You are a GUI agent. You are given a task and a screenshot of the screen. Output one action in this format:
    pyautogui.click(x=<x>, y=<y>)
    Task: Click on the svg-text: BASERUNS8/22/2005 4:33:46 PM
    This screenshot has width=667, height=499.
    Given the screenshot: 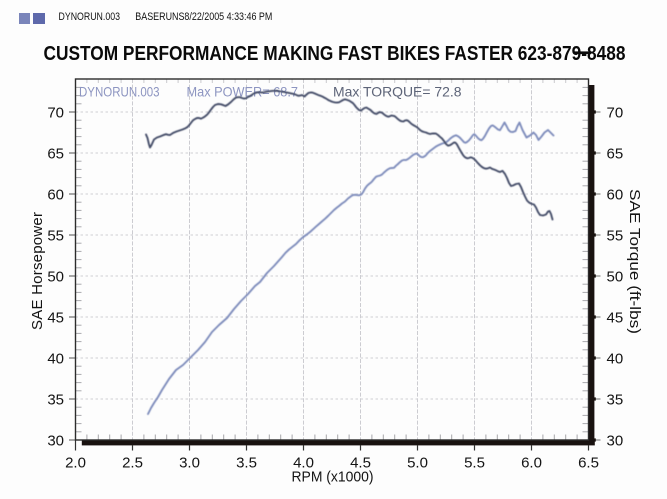 What is the action you would take?
    pyautogui.click(x=203, y=17)
    